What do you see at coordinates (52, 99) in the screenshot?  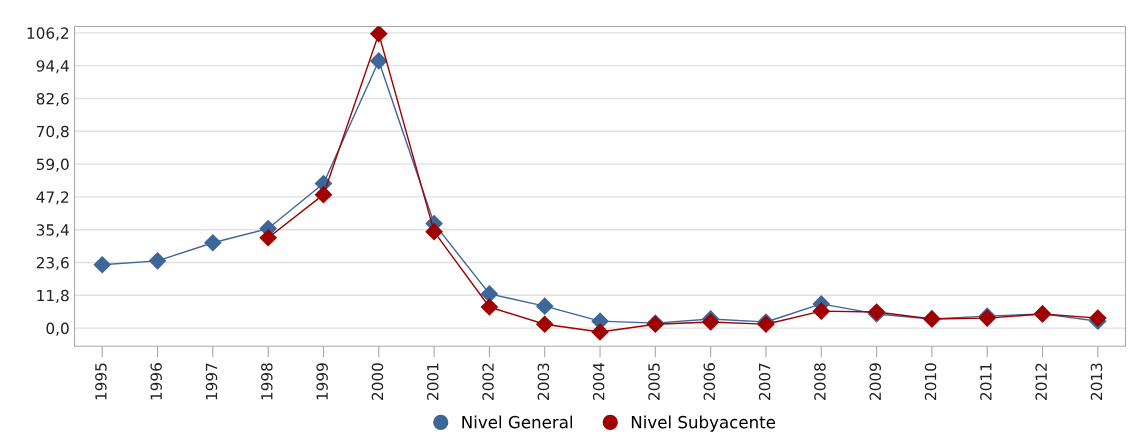 I see `y-tick-label: 82,6` at bounding box center [52, 99].